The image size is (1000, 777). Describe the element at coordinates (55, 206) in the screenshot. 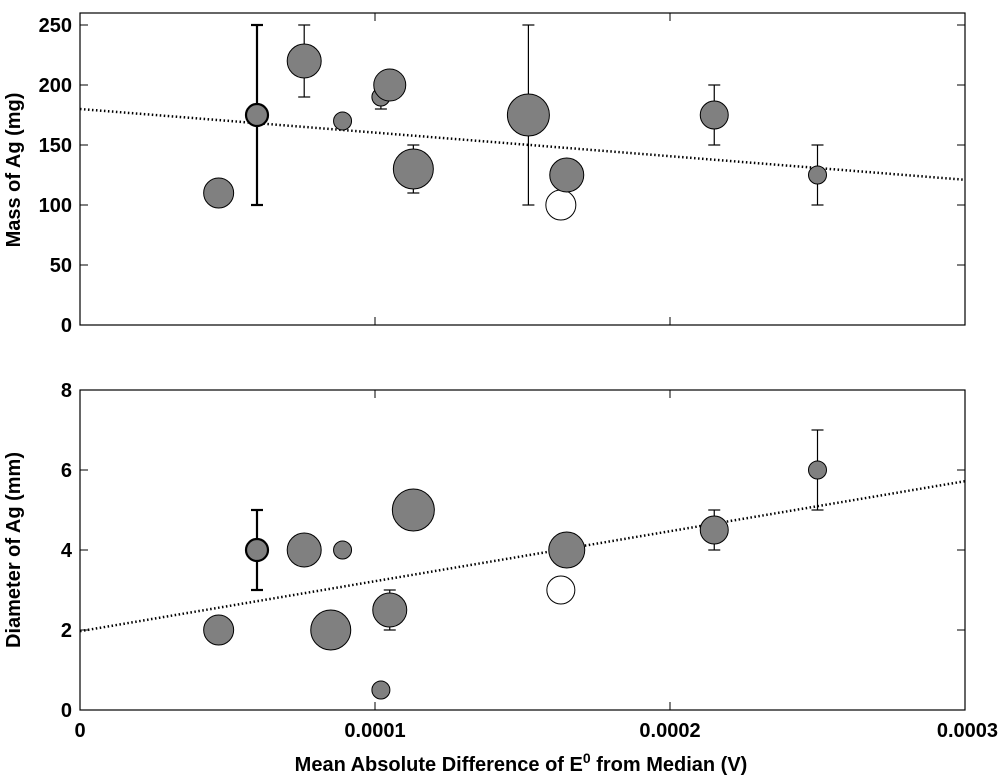

I see `mass-y-tick-label: 100` at that location.